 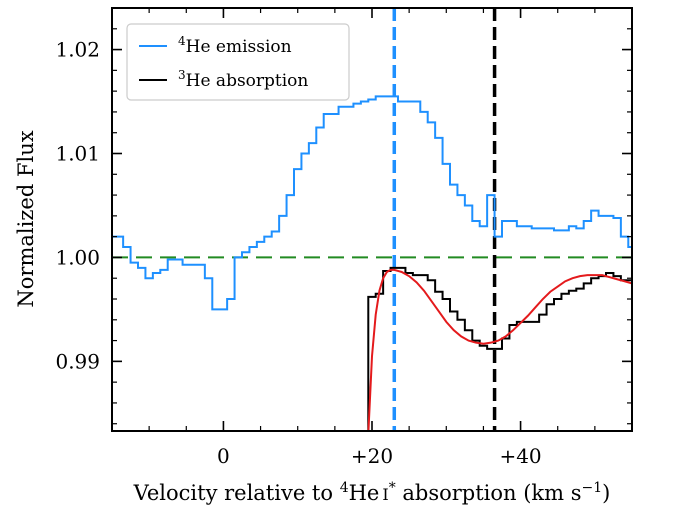 I want to click on legend-box, so click(x=238, y=62).